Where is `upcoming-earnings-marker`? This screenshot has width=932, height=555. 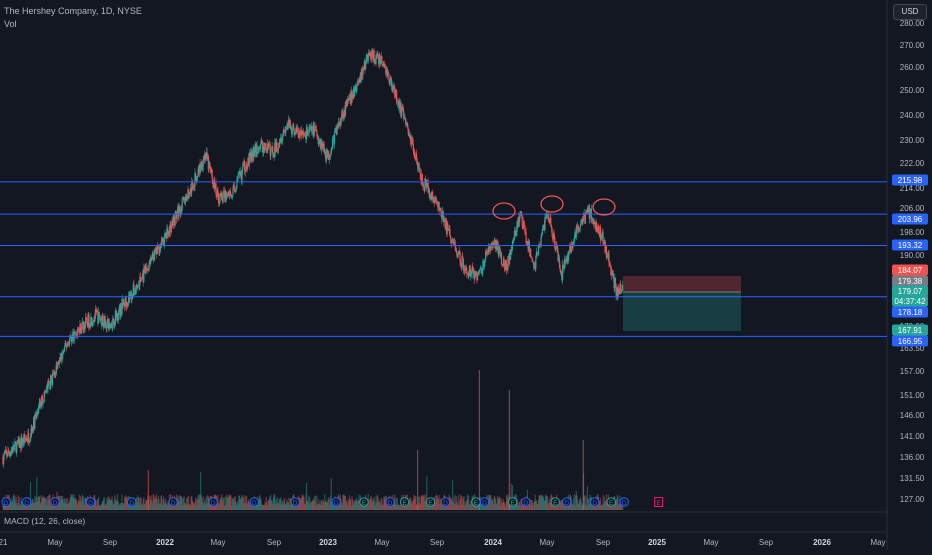 upcoming-earnings-marker is located at coordinates (659, 502).